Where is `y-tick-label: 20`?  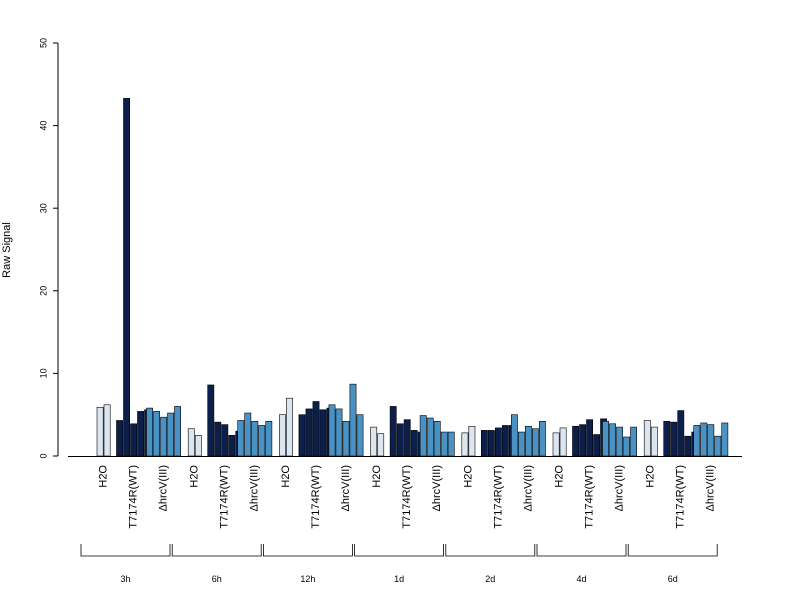
y-tick-label: 20 is located at coordinates (43, 291).